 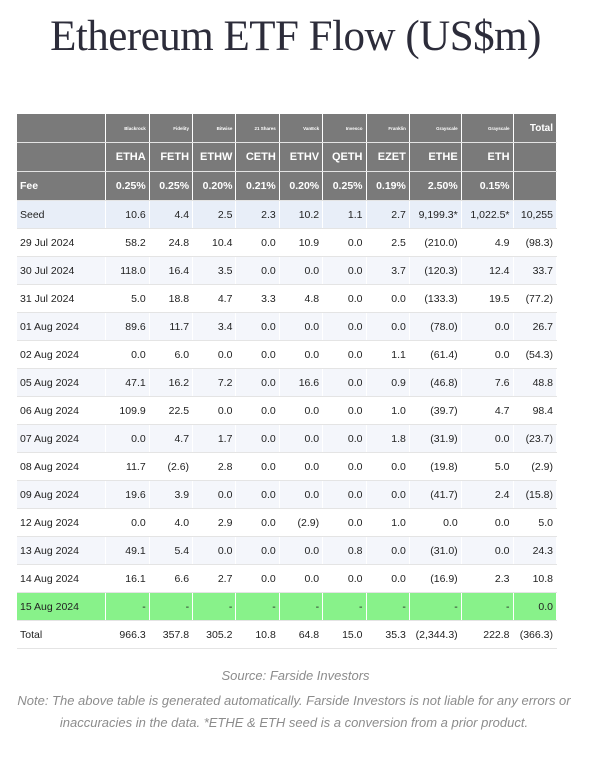 What do you see at coordinates (62, 157) in the screenshot?
I see `ticker-corner` at bounding box center [62, 157].